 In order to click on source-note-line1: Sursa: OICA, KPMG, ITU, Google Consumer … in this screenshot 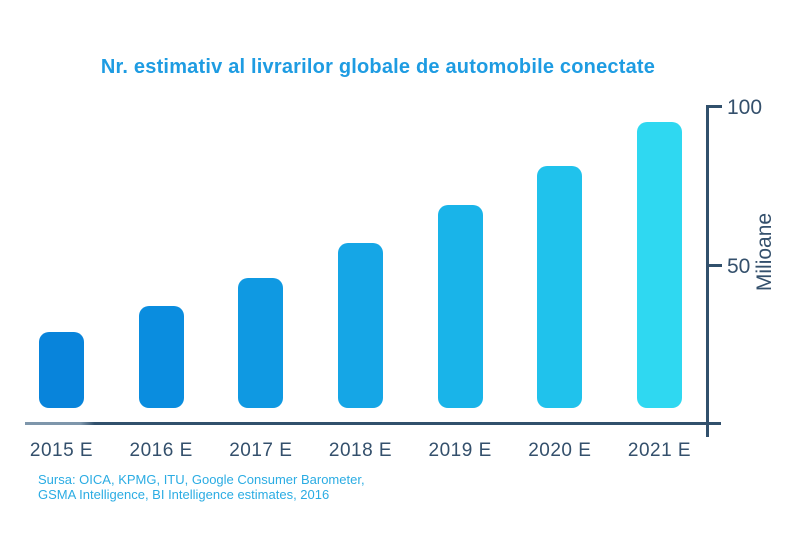, I will do `click(201, 479)`.